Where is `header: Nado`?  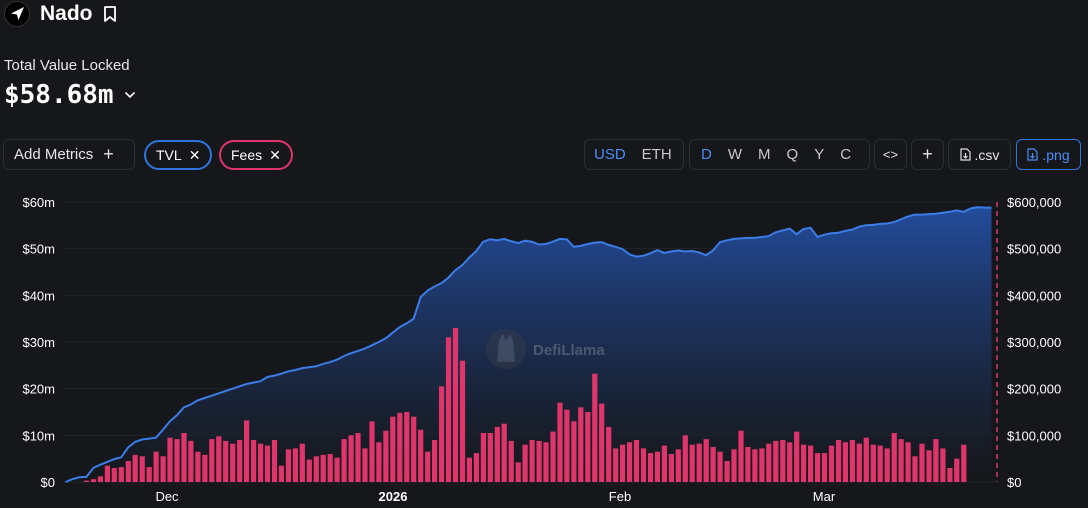
header: Nado is located at coordinates (60, 14).